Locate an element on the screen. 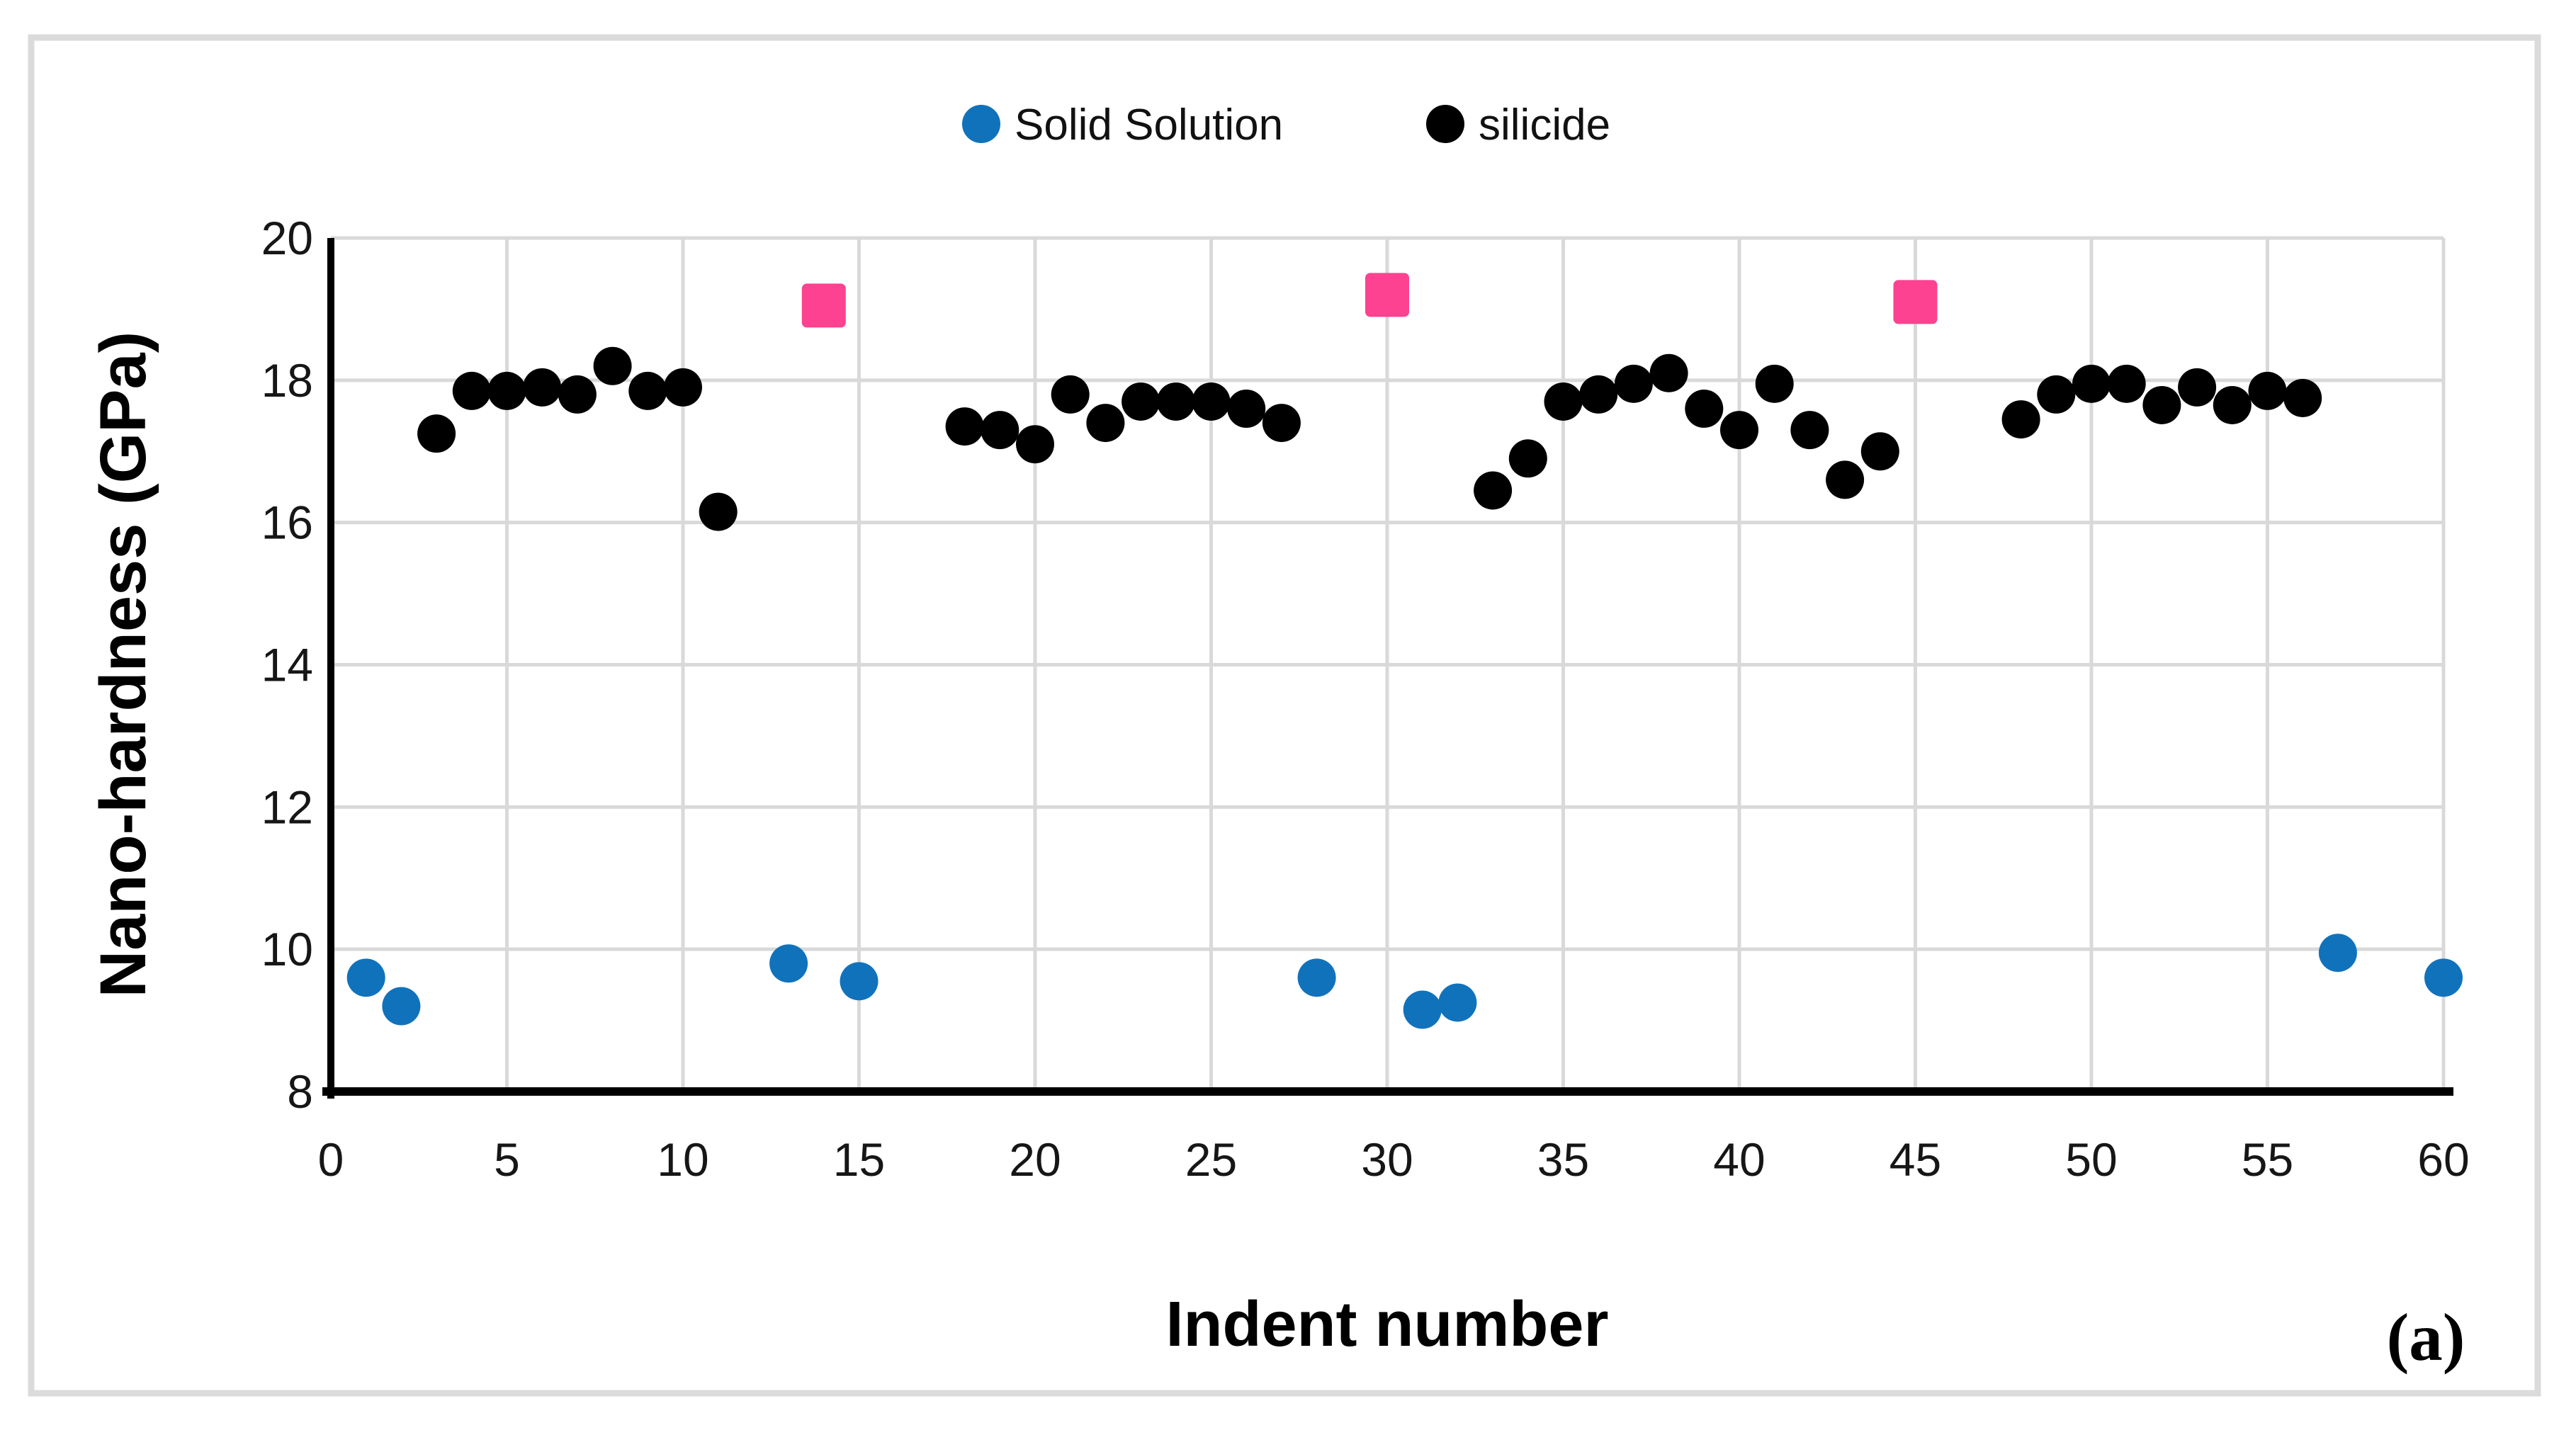 Image resolution: width=2576 pixels, height=1440 pixels. y-tick-label: 14 is located at coordinates (287, 665).